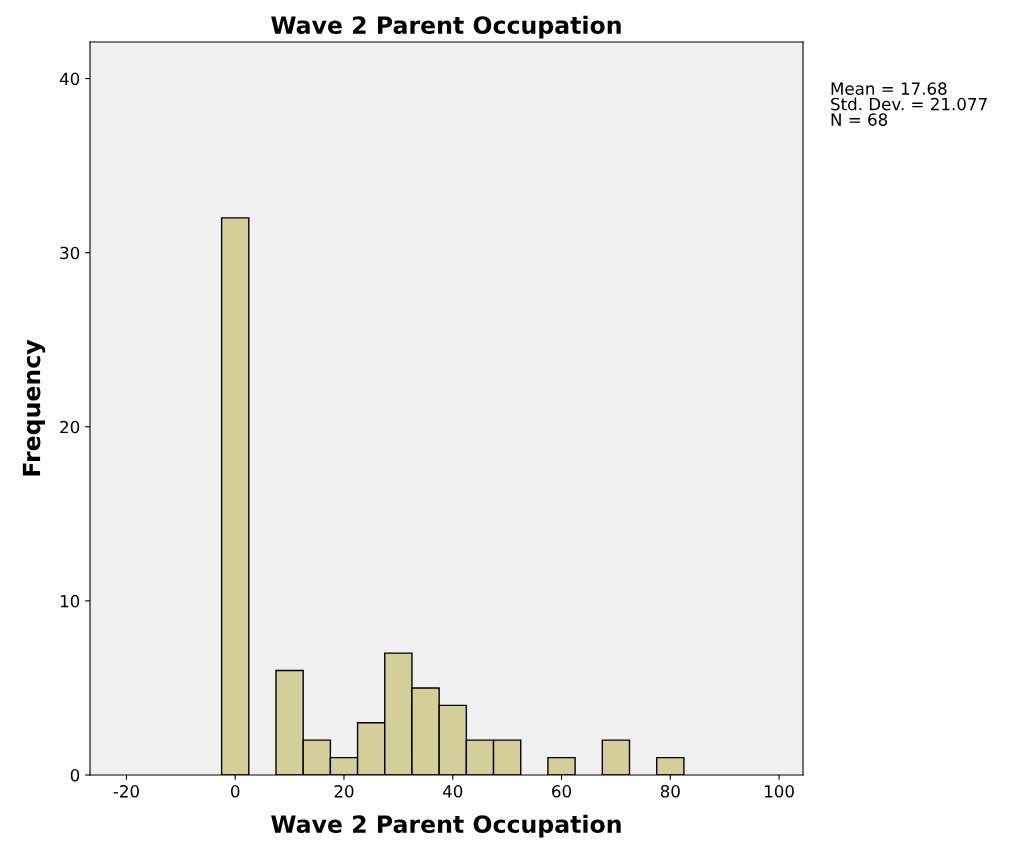  What do you see at coordinates (562, 791) in the screenshot?
I see `x-tick-label: 60` at bounding box center [562, 791].